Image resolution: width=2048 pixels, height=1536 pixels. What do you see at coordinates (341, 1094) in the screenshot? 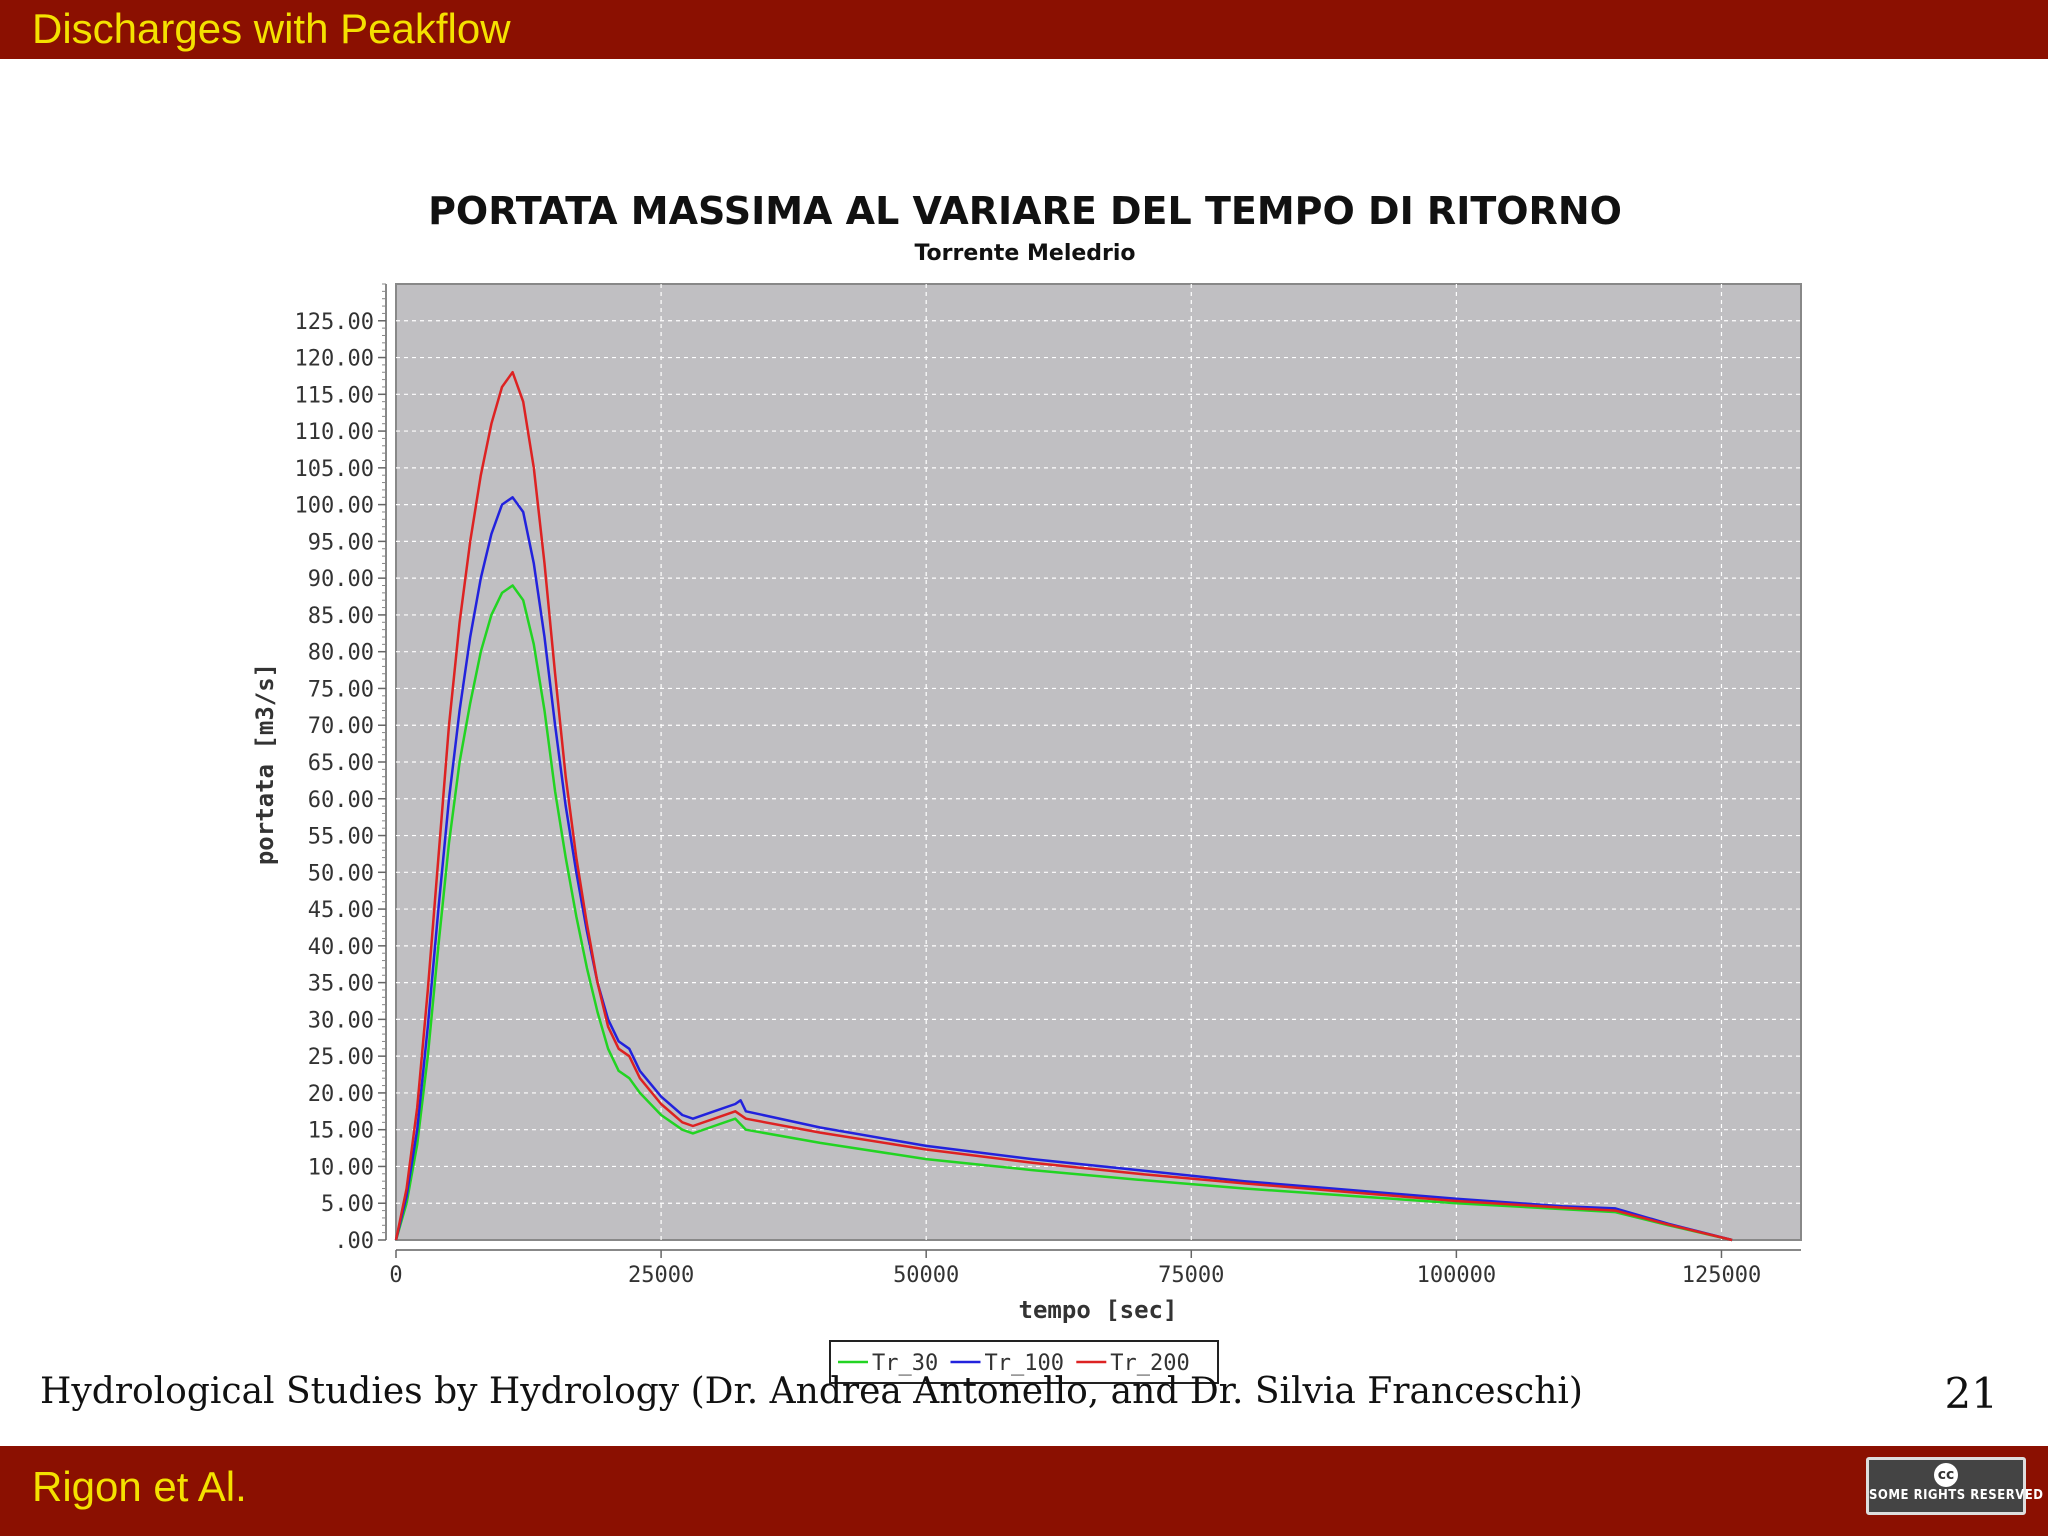
I see `y-tick-label: 20.00` at bounding box center [341, 1094].